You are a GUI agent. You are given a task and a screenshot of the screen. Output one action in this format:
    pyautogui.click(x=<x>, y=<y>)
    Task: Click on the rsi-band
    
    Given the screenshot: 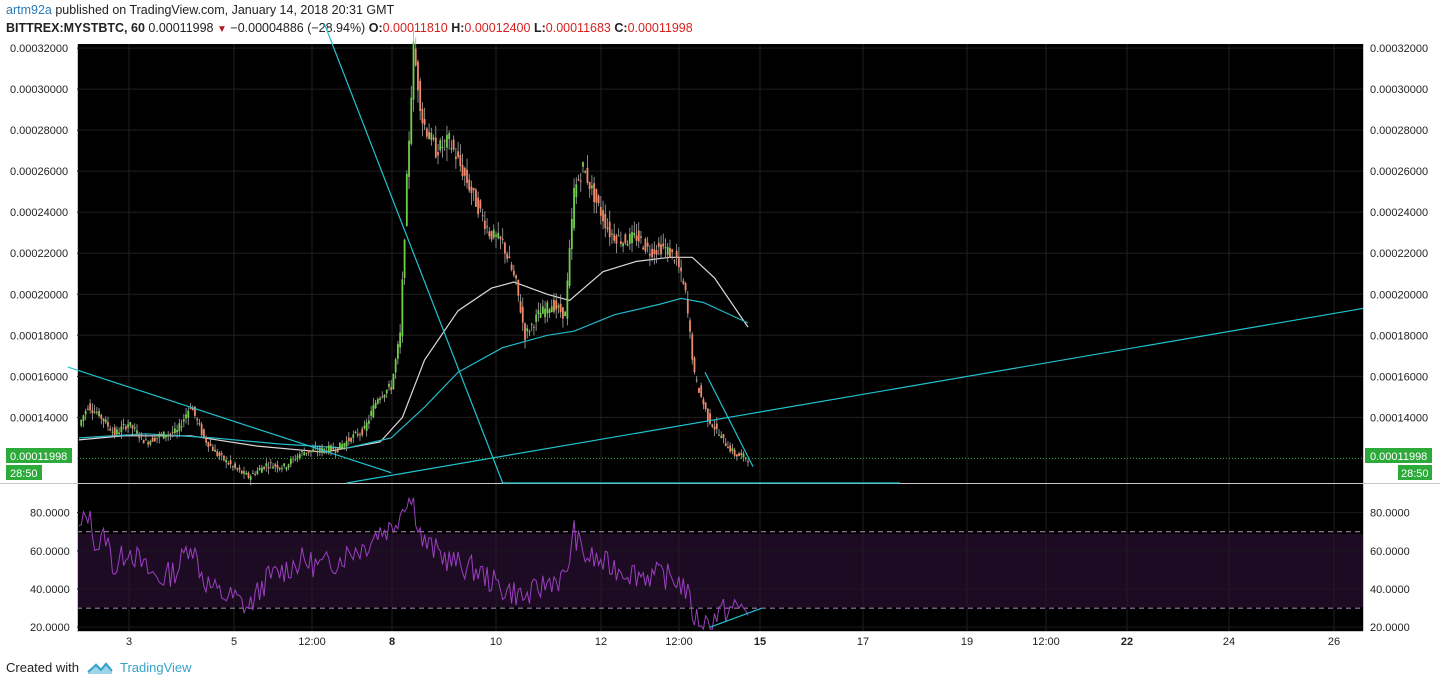 What is the action you would take?
    pyautogui.click(x=720, y=570)
    